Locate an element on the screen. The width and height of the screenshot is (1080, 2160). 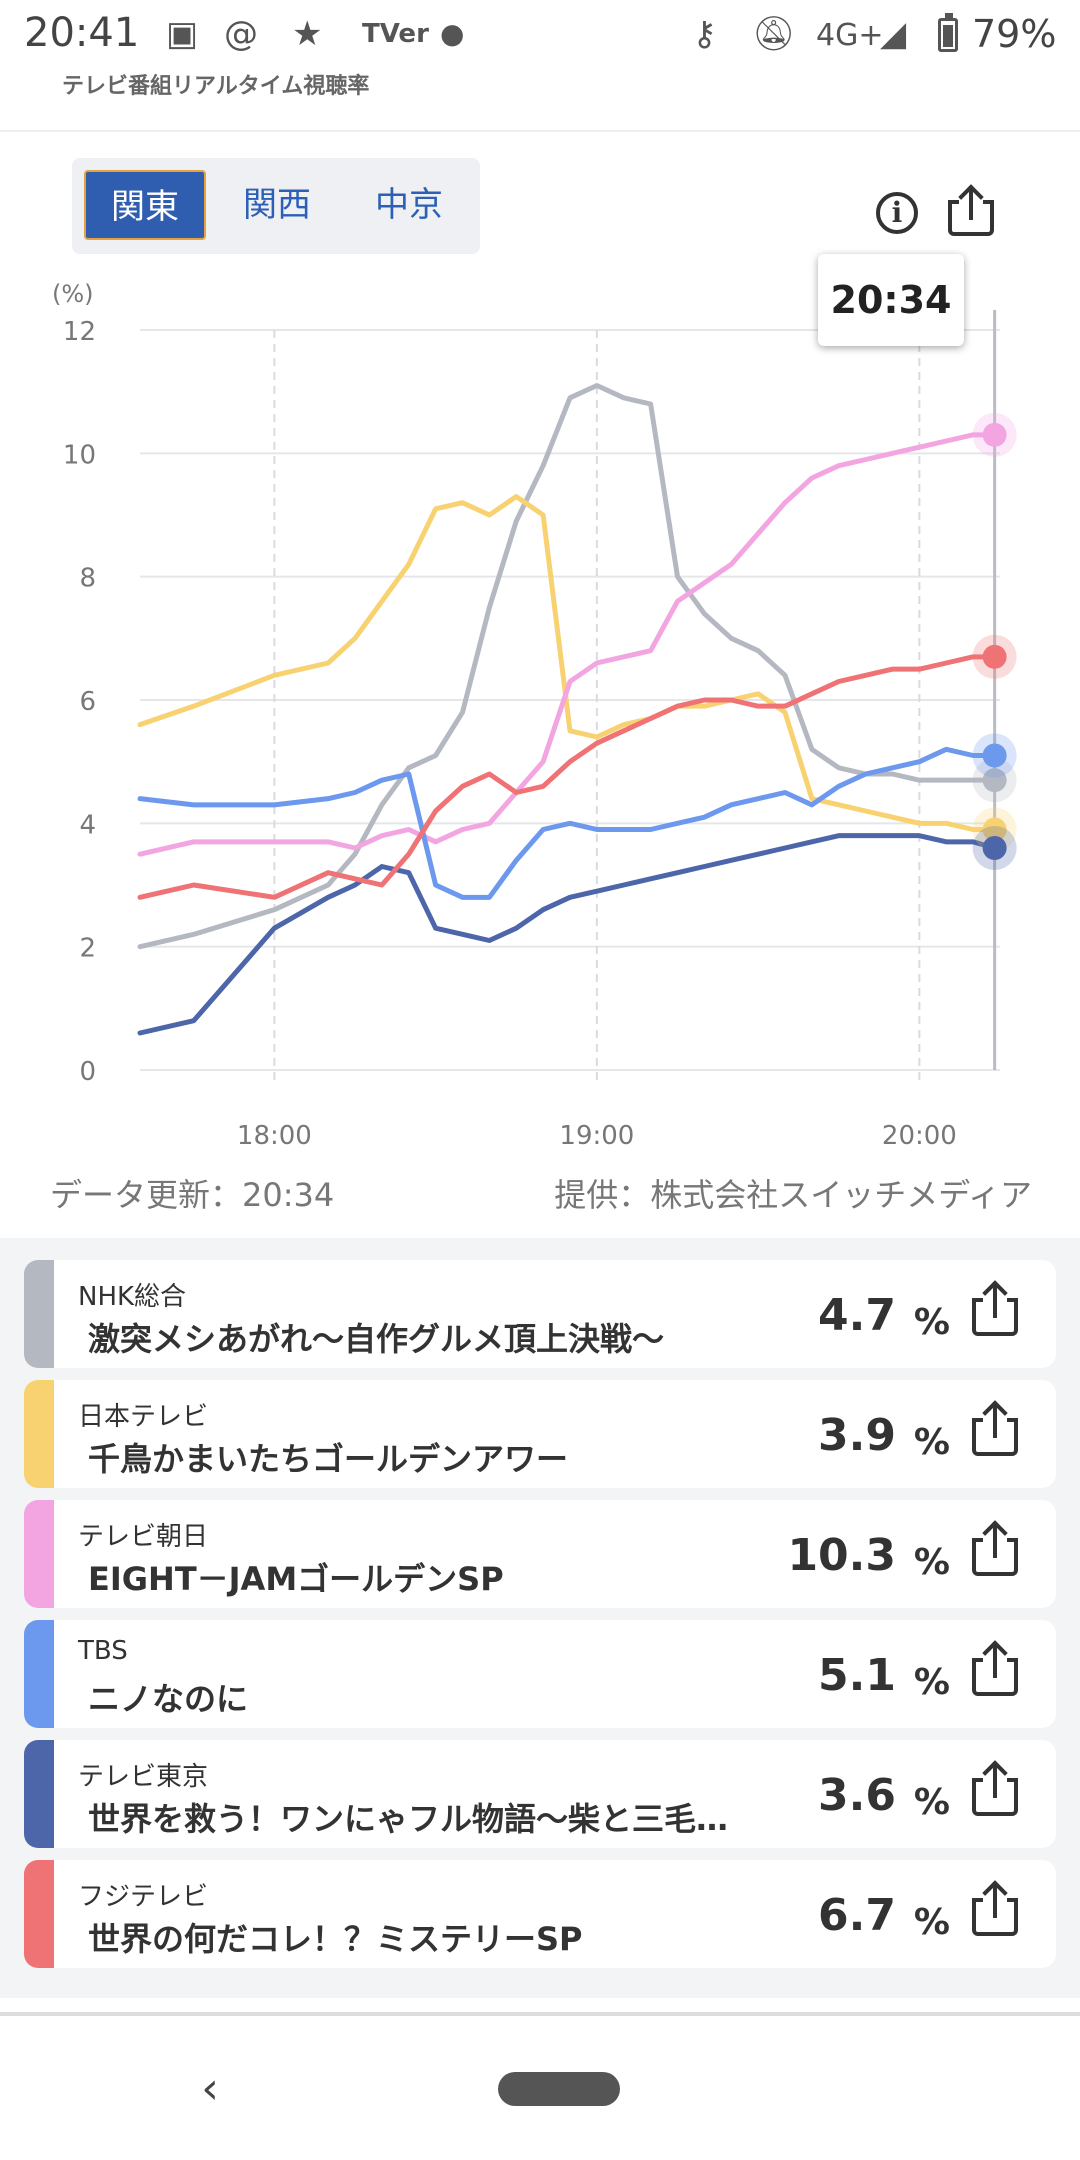
signal-icon: ◢ is located at coordinates (893, 34).